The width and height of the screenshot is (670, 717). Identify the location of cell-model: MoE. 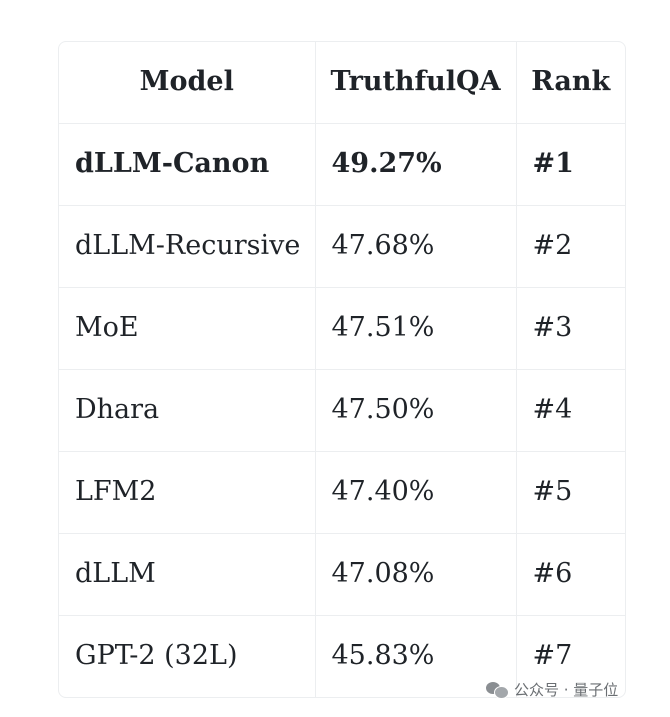
(187, 328).